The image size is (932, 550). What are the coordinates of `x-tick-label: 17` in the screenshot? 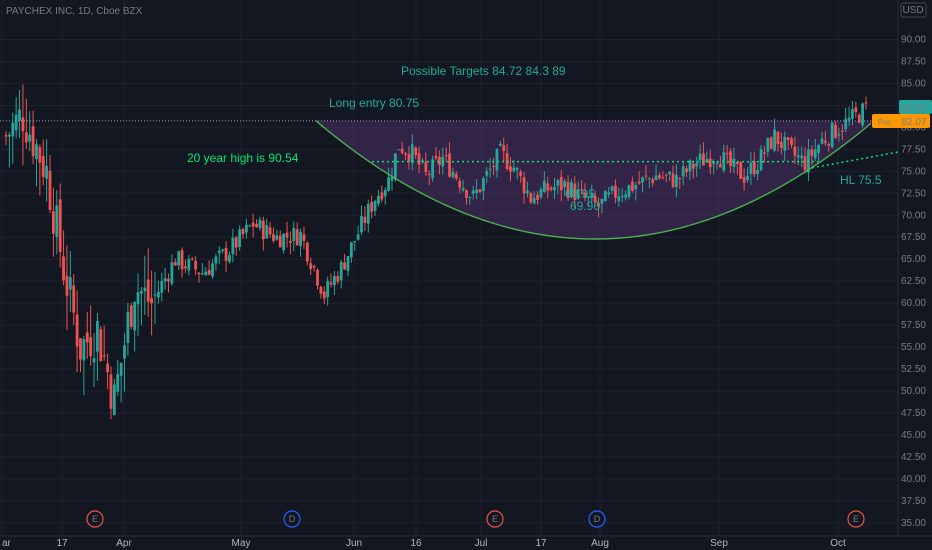 It's located at (62, 543).